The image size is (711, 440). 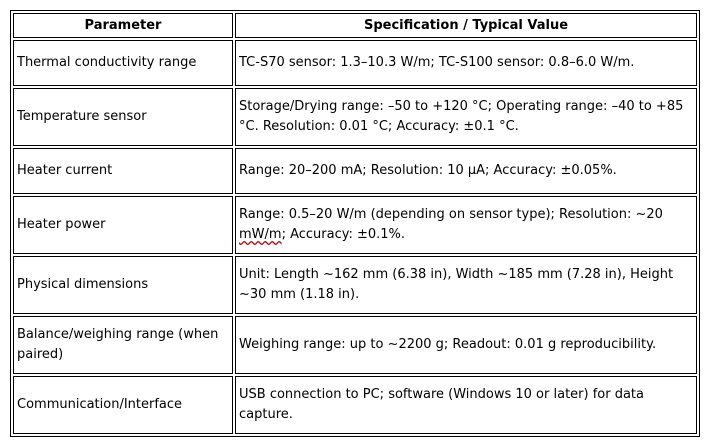 I want to click on value-text: ; Accuracy: ±0.1%., so click(x=343, y=234).